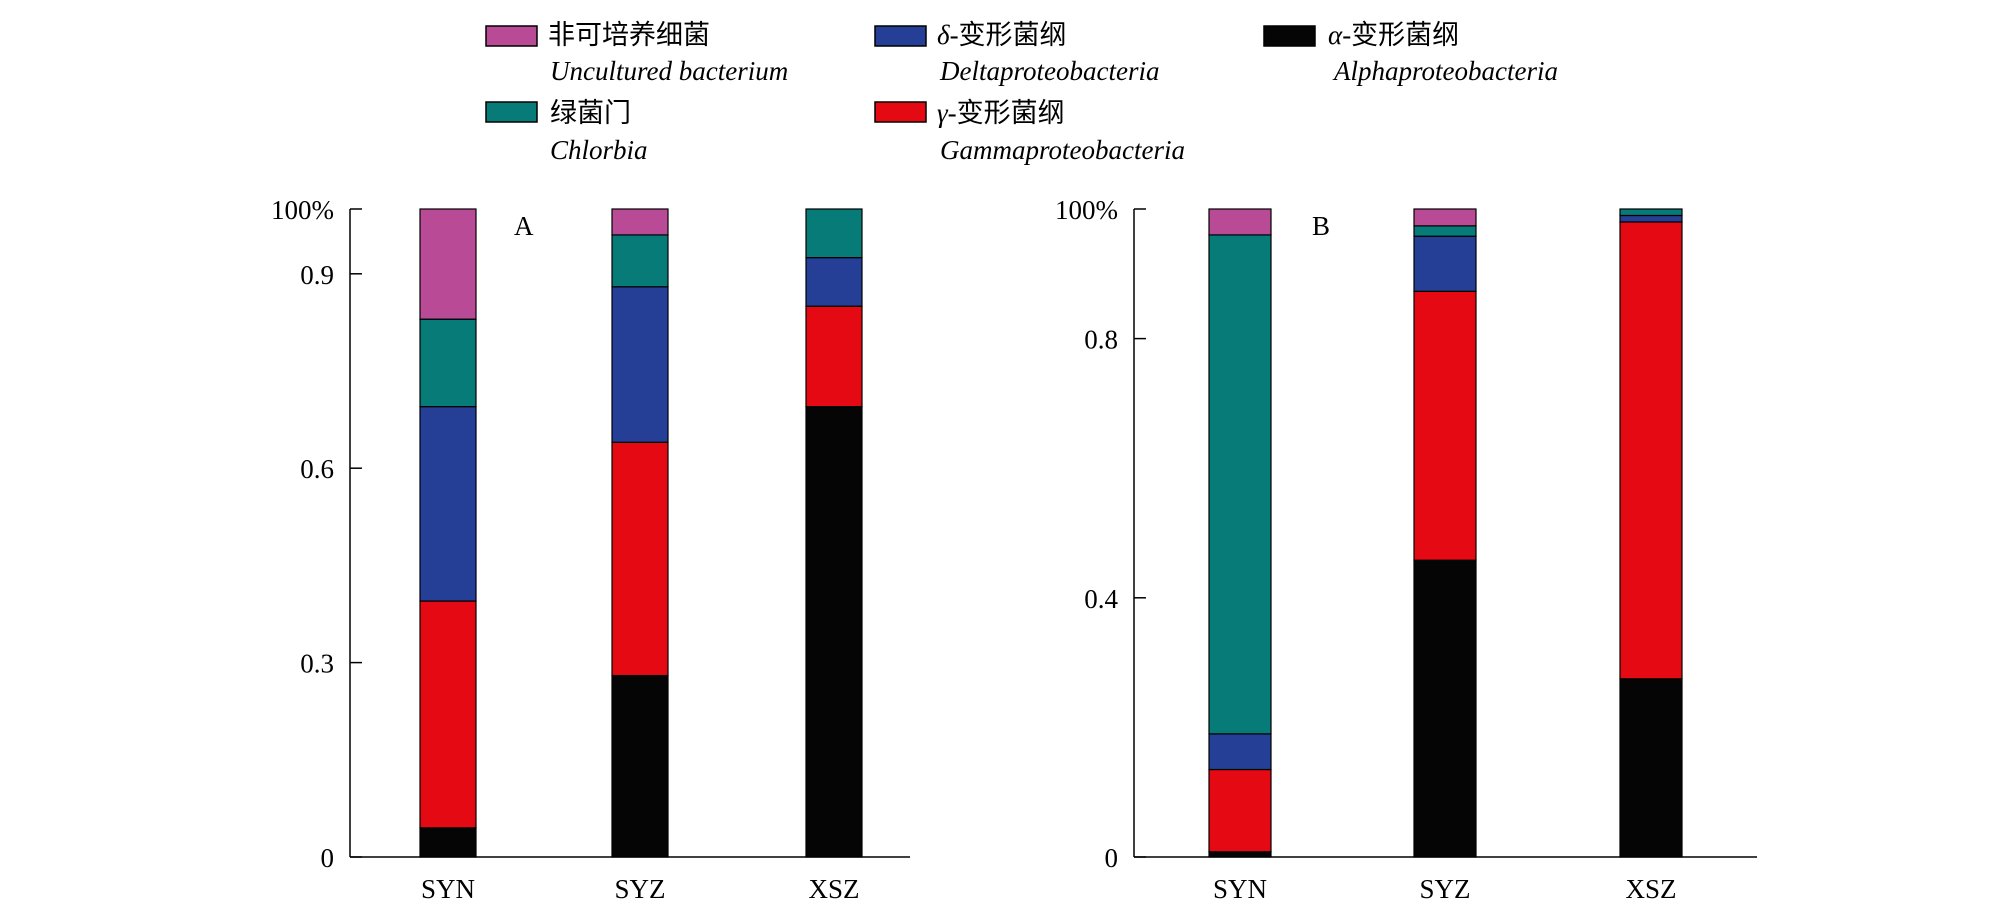 This screenshot has height=921, width=2008. Describe the element at coordinates (1062, 150) in the screenshot. I see `legend-latin-gamma: Gammaproteobacteria` at that location.